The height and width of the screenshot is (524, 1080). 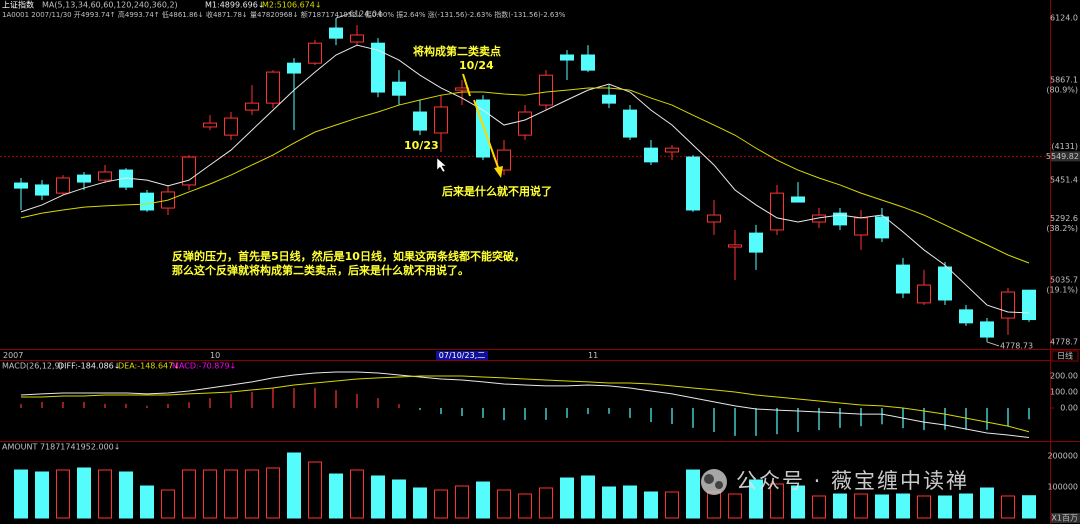 I want to click on y-tick-label: 100000, so click(x=1062, y=487).